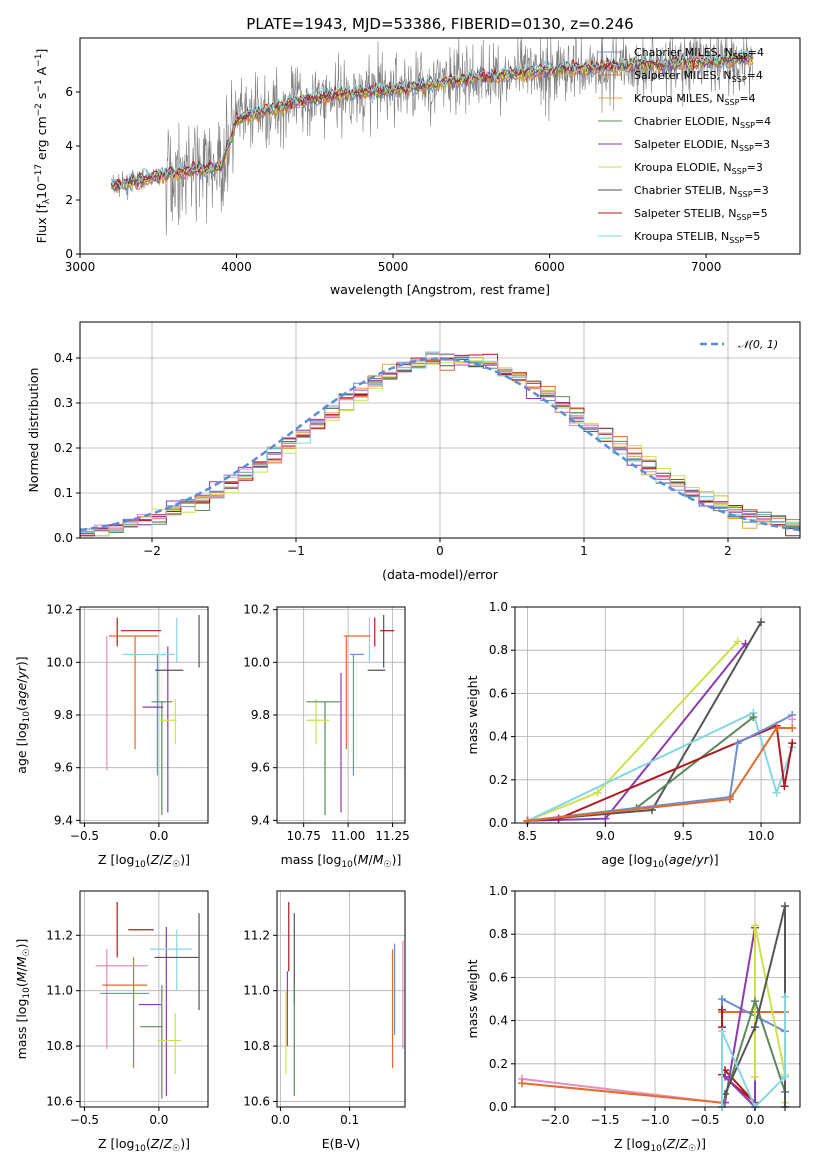  What do you see at coordinates (260, 768) in the screenshot?
I see `y-tick-label: 9.6` at bounding box center [260, 768].